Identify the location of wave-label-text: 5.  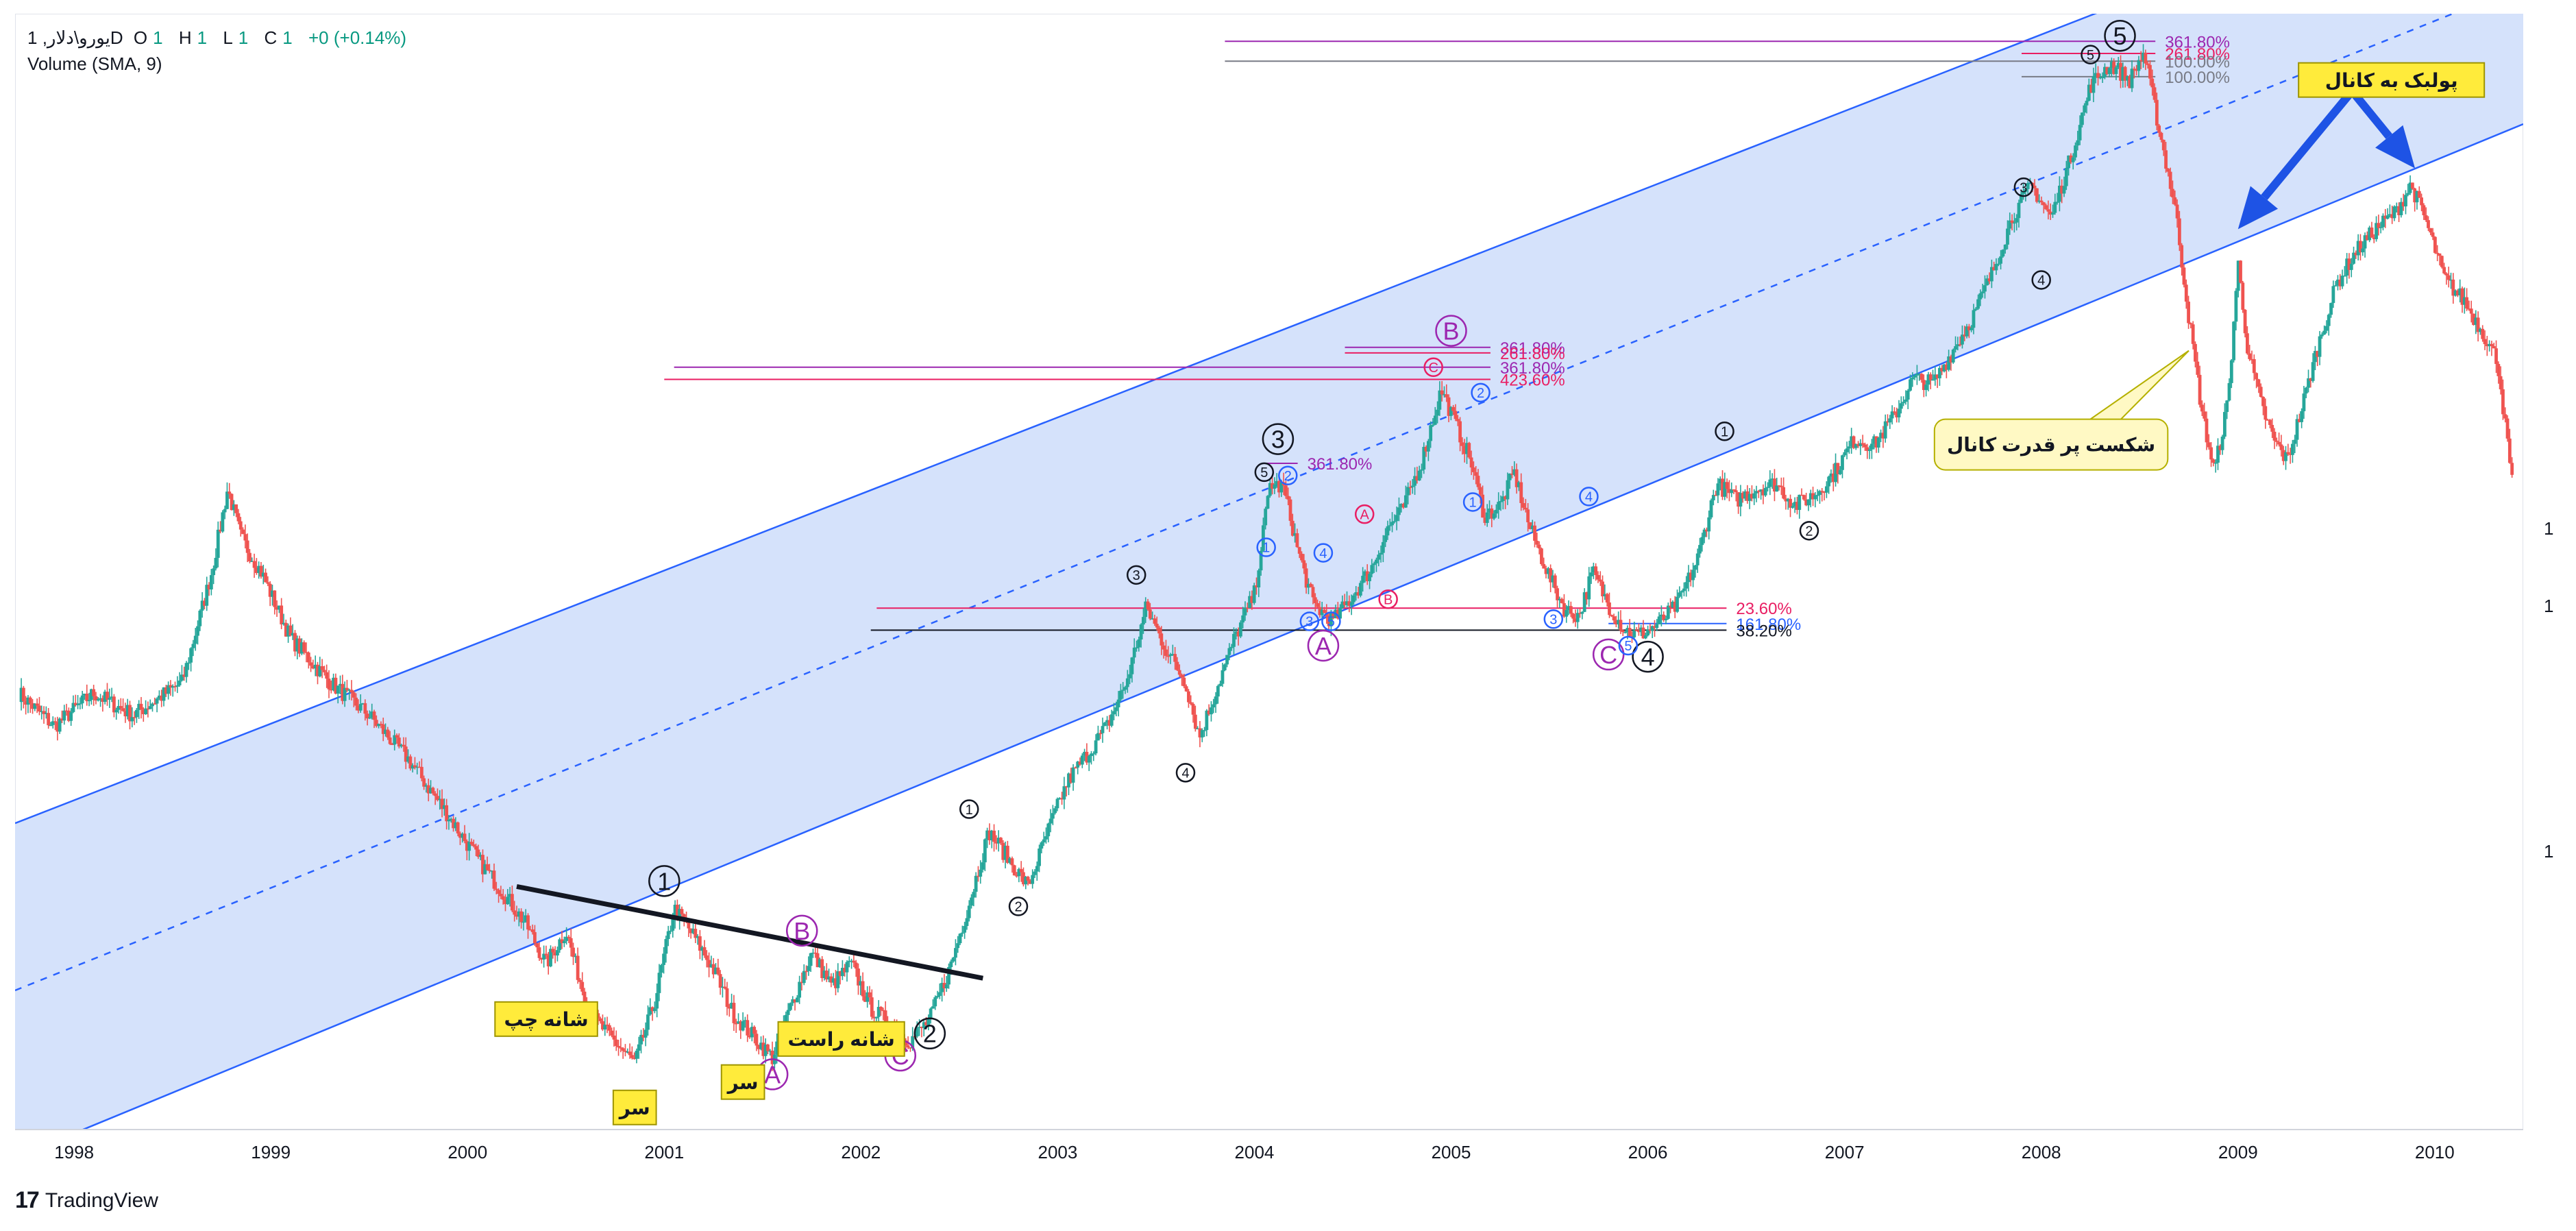
(1264, 472).